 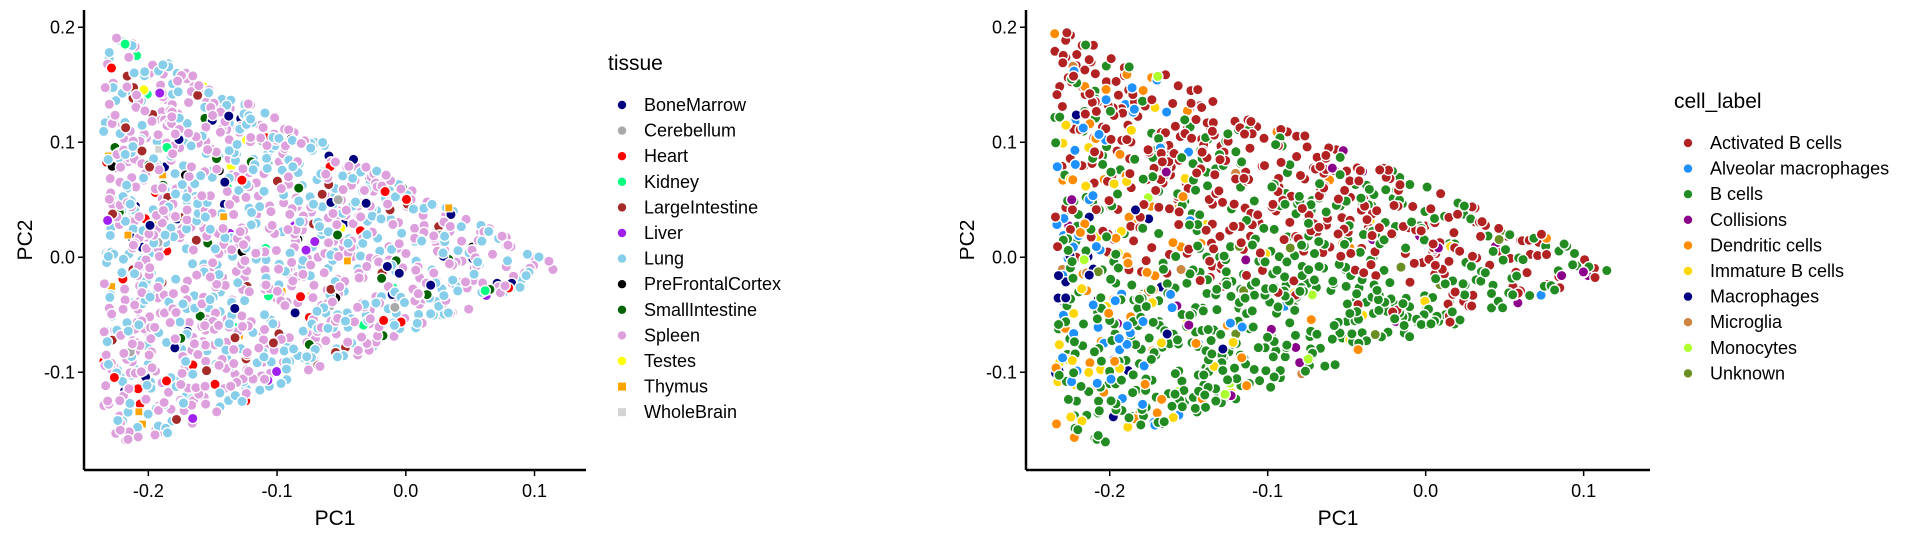 I want to click on legend-label: Dendritic cells, so click(x=1766, y=245).